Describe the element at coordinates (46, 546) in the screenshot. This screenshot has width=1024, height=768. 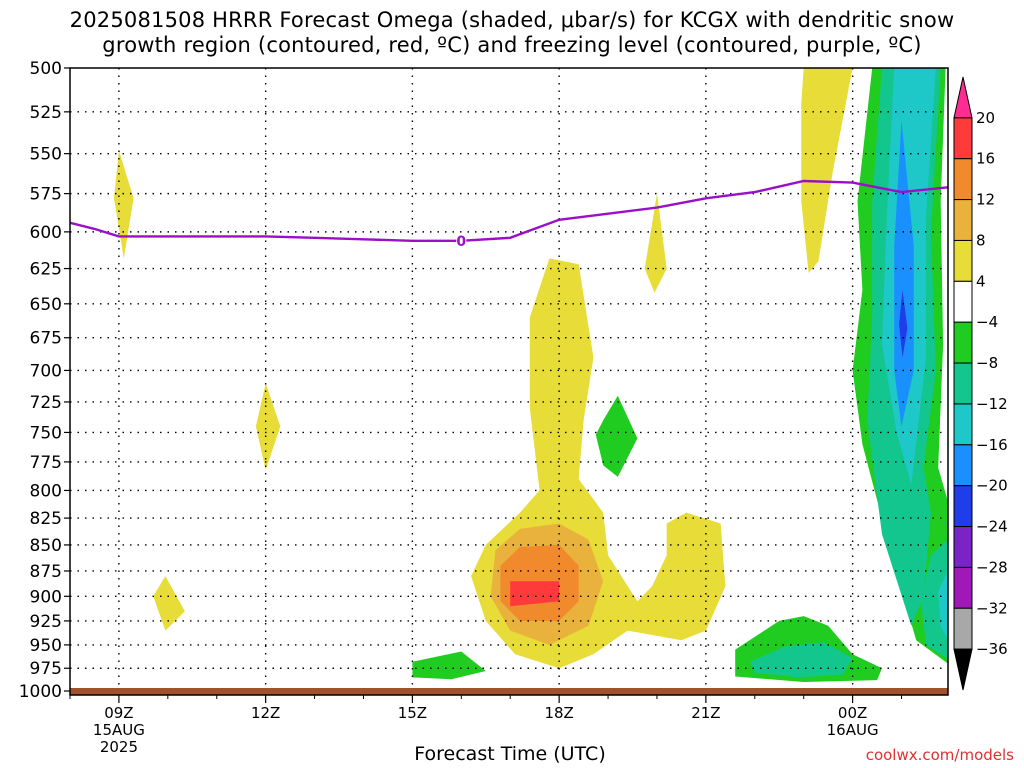
I see `y-tick-label: 850` at that location.